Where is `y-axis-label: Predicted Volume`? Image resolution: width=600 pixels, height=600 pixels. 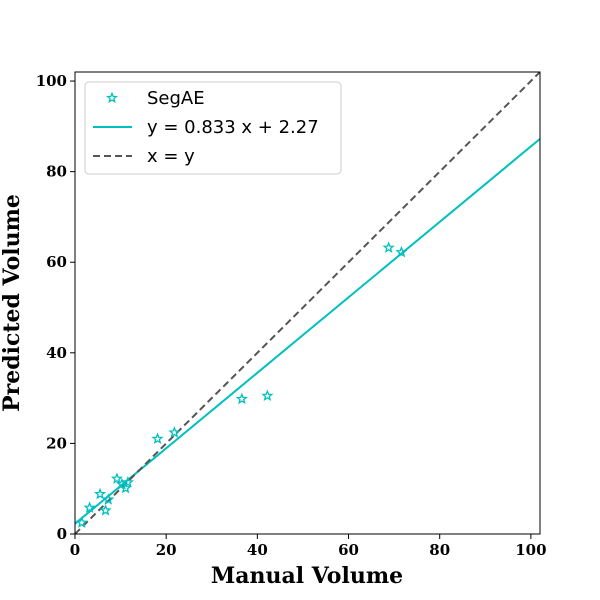 y-axis-label: Predicted Volume is located at coordinates (12, 303).